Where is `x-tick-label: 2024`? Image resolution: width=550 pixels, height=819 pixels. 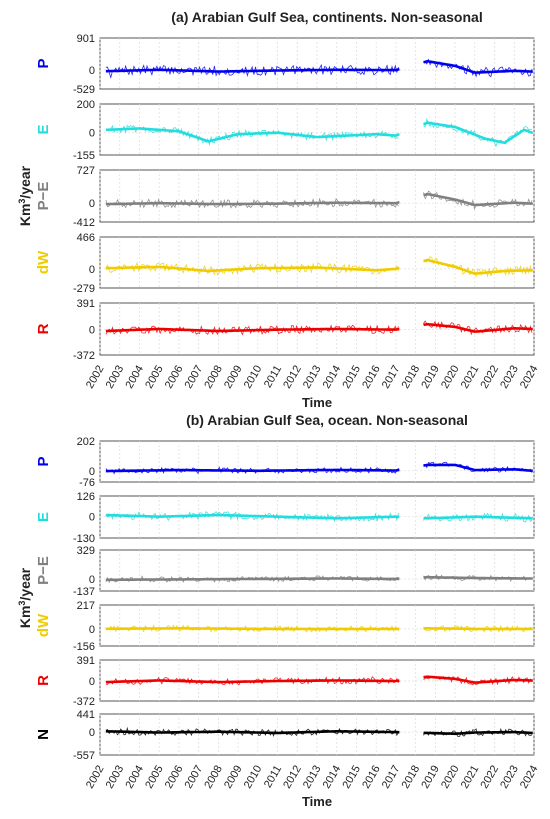 x-tick-label: 2024 is located at coordinates (529, 777).